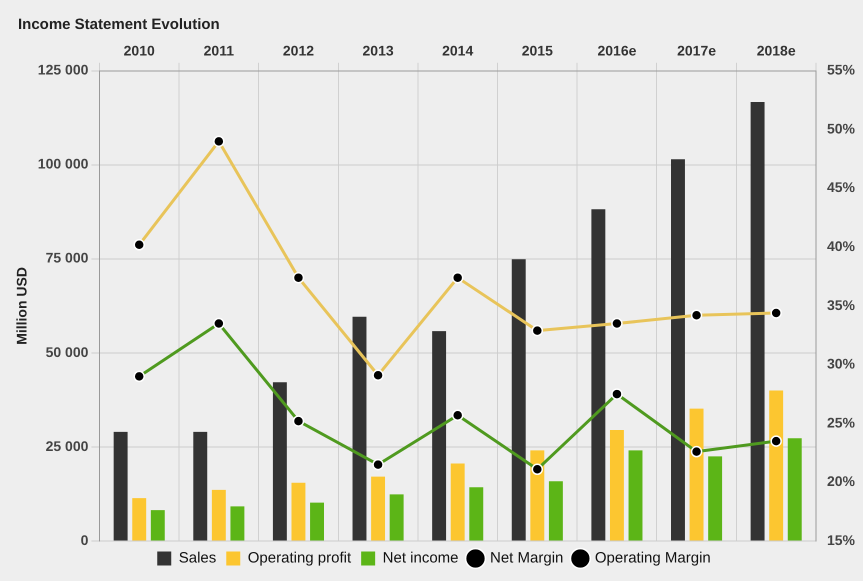  I want to click on y-tick-label: 100 000, so click(63, 164).